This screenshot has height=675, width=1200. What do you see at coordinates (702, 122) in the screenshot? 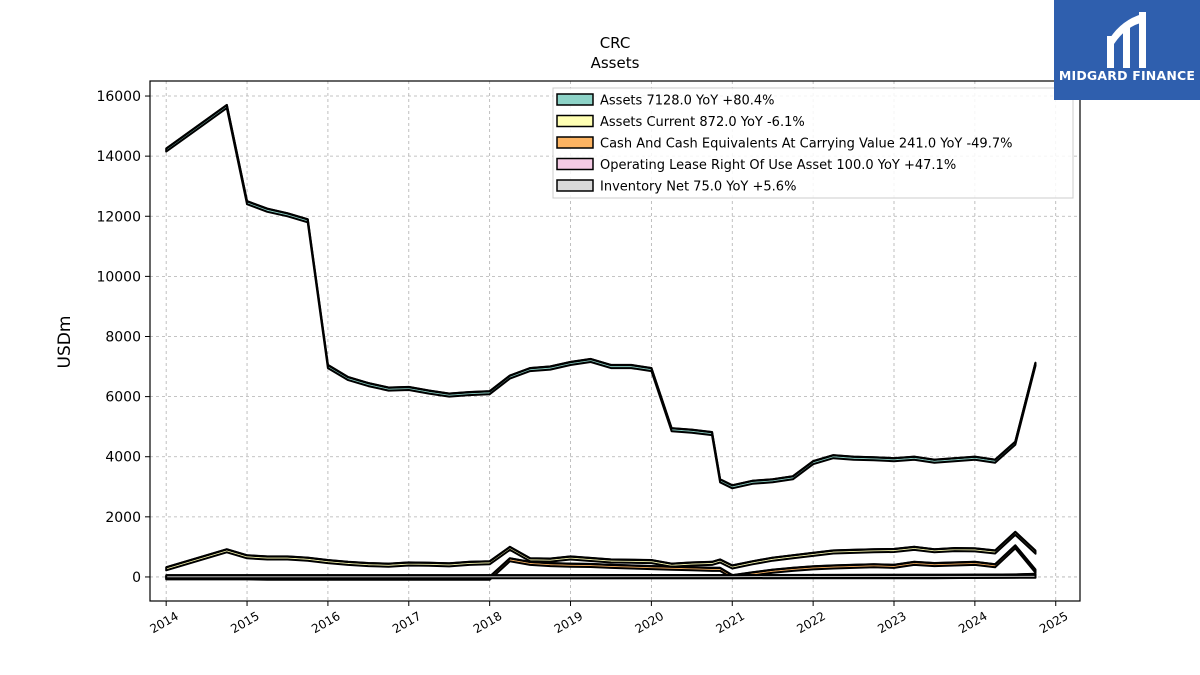
I see `legend-label: Assets Current 872.0 YoY -6.1%` at bounding box center [702, 122].